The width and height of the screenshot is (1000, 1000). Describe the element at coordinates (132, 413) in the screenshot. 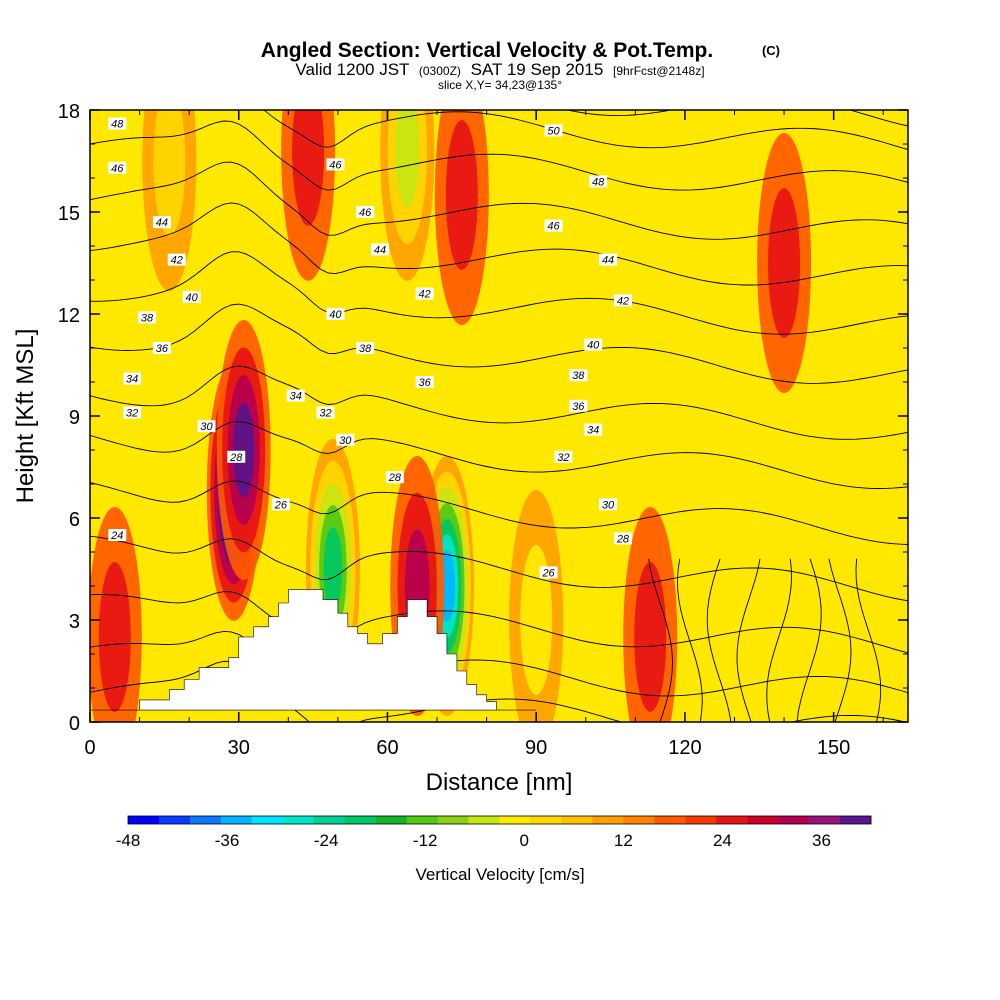

I see `contour-label: 32` at that location.